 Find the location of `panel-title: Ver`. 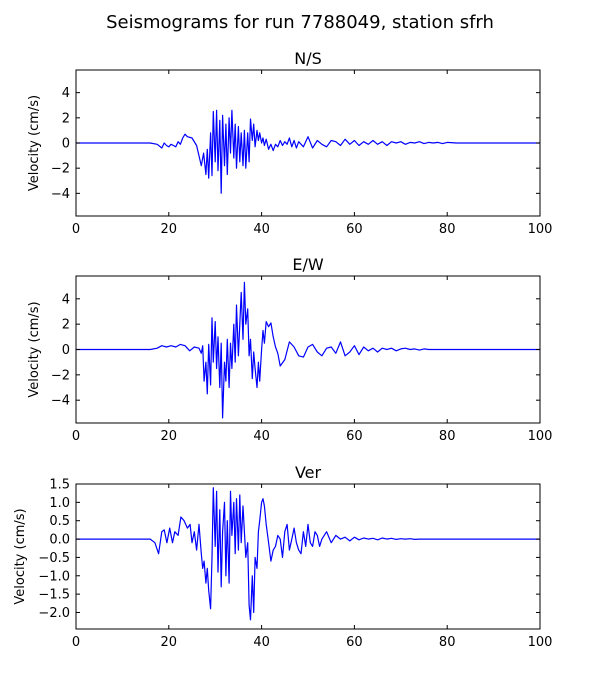

panel-title: Ver is located at coordinates (308, 472).